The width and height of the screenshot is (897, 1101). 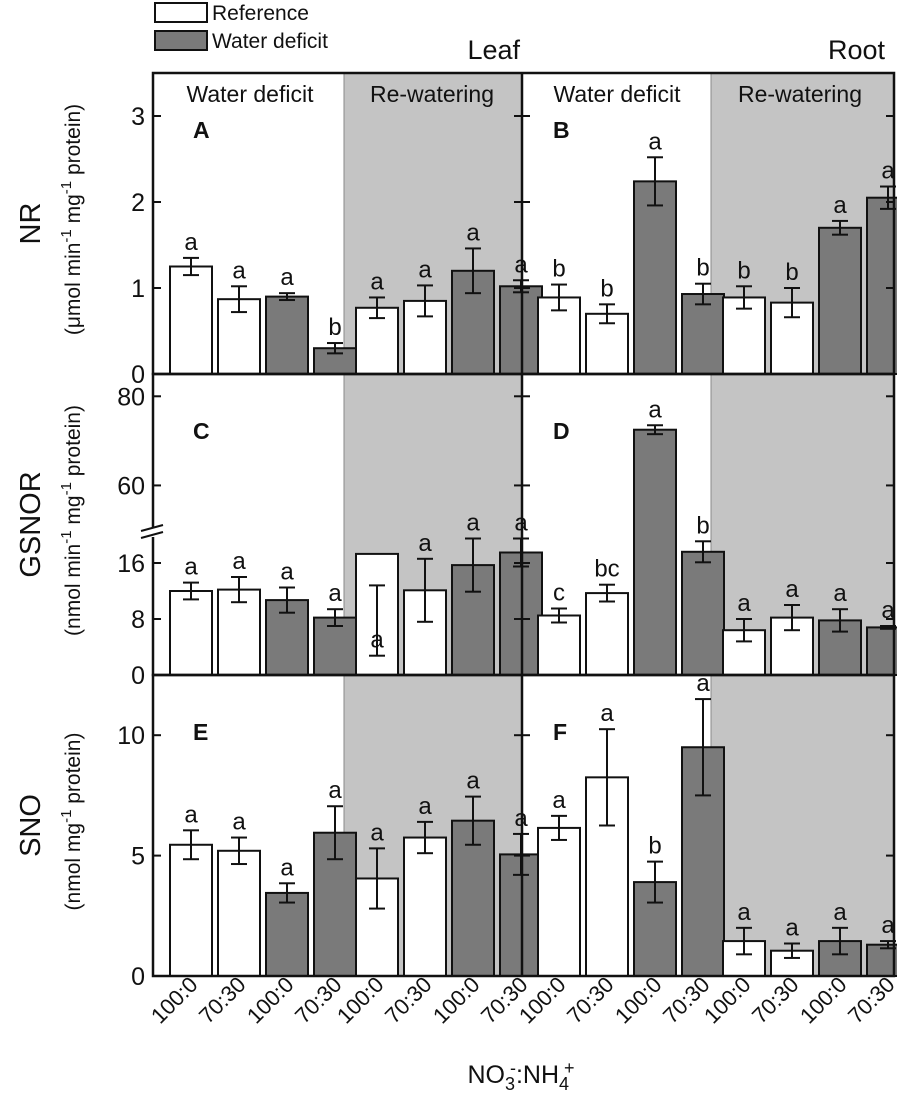 I want to click on section-label-leaf-water-deficit: Water deficit, so click(x=251, y=94).